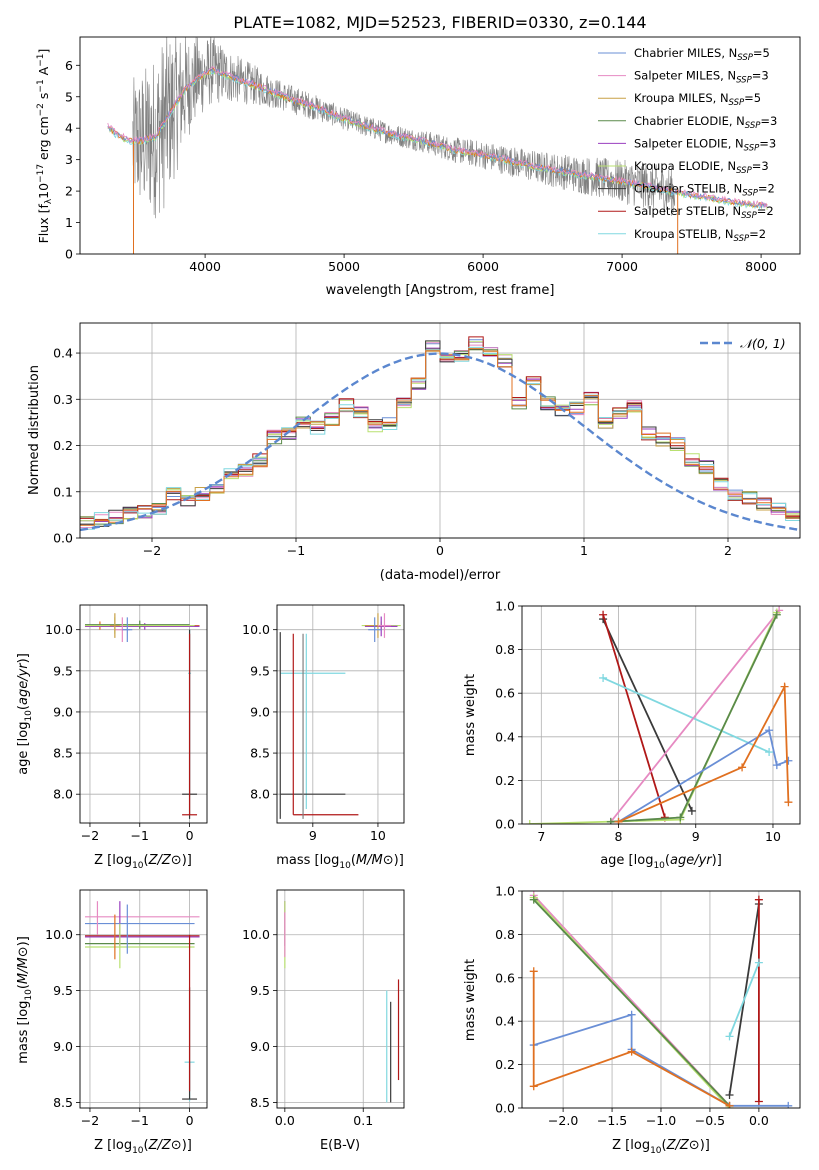 The image size is (819, 1170). Describe the element at coordinates (340, 862) in the screenshot. I see `axis-label: mass [log10(M/M⊙)]` at that location.